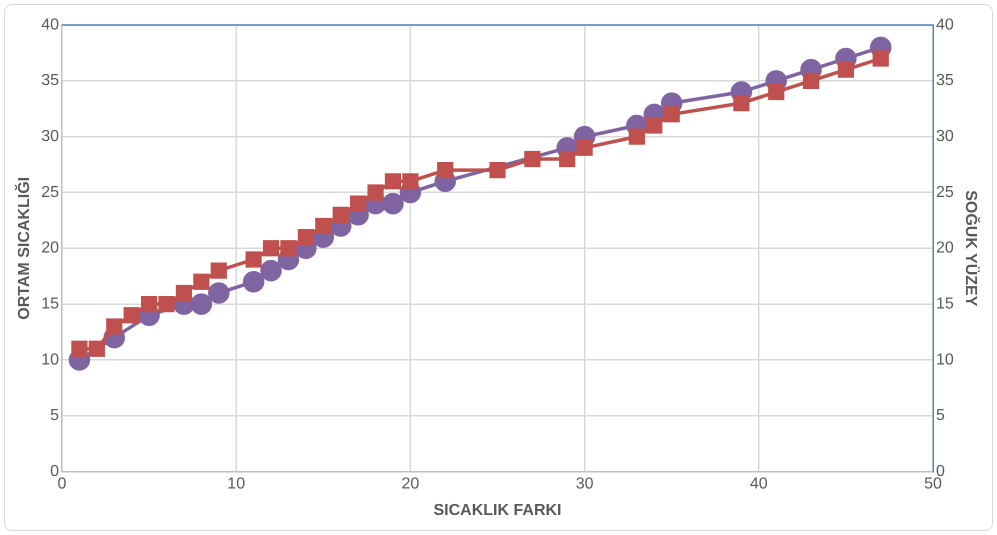  Describe the element at coordinates (585, 484) in the screenshot. I see `x-tick-label: 30` at that location.